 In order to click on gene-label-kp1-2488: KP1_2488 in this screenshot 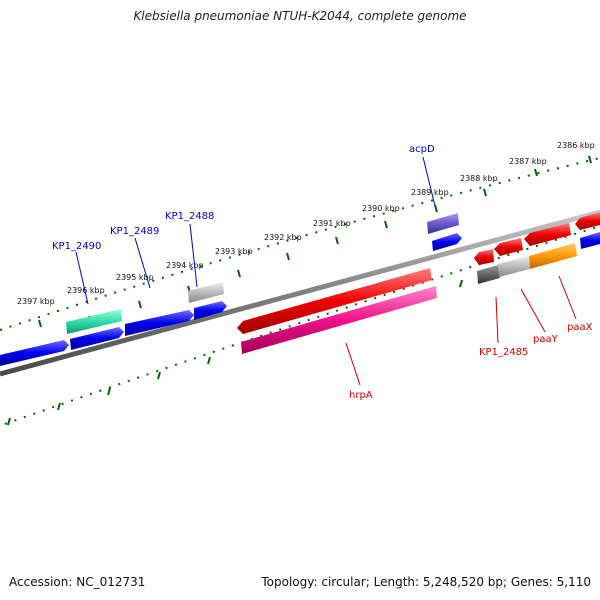, I will do `click(189, 216)`.